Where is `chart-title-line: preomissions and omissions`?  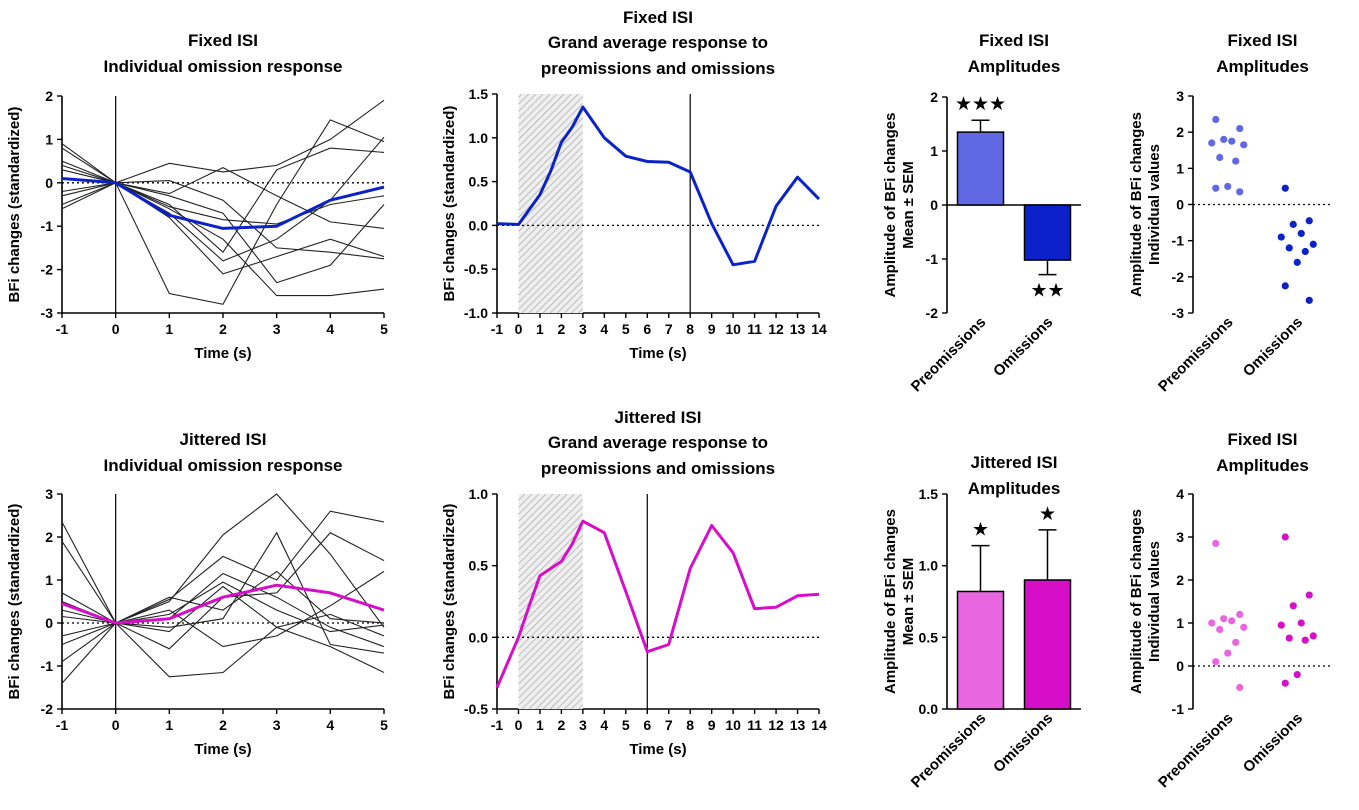
chart-title-line: preomissions and omissions is located at coordinates (658, 68).